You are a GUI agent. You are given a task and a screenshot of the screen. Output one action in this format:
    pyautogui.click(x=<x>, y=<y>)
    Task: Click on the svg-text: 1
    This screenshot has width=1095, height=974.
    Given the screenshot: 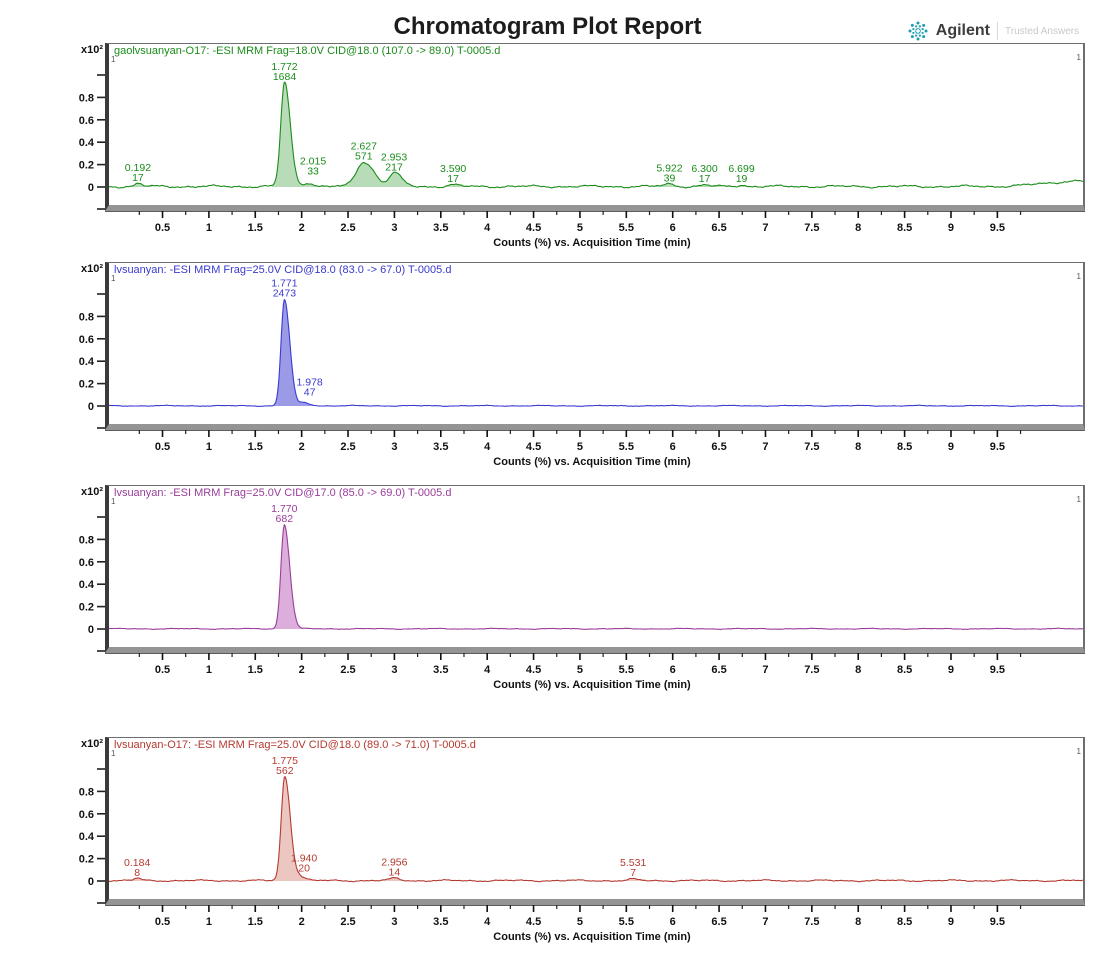 What is the action you would take?
    pyautogui.click(x=209, y=228)
    